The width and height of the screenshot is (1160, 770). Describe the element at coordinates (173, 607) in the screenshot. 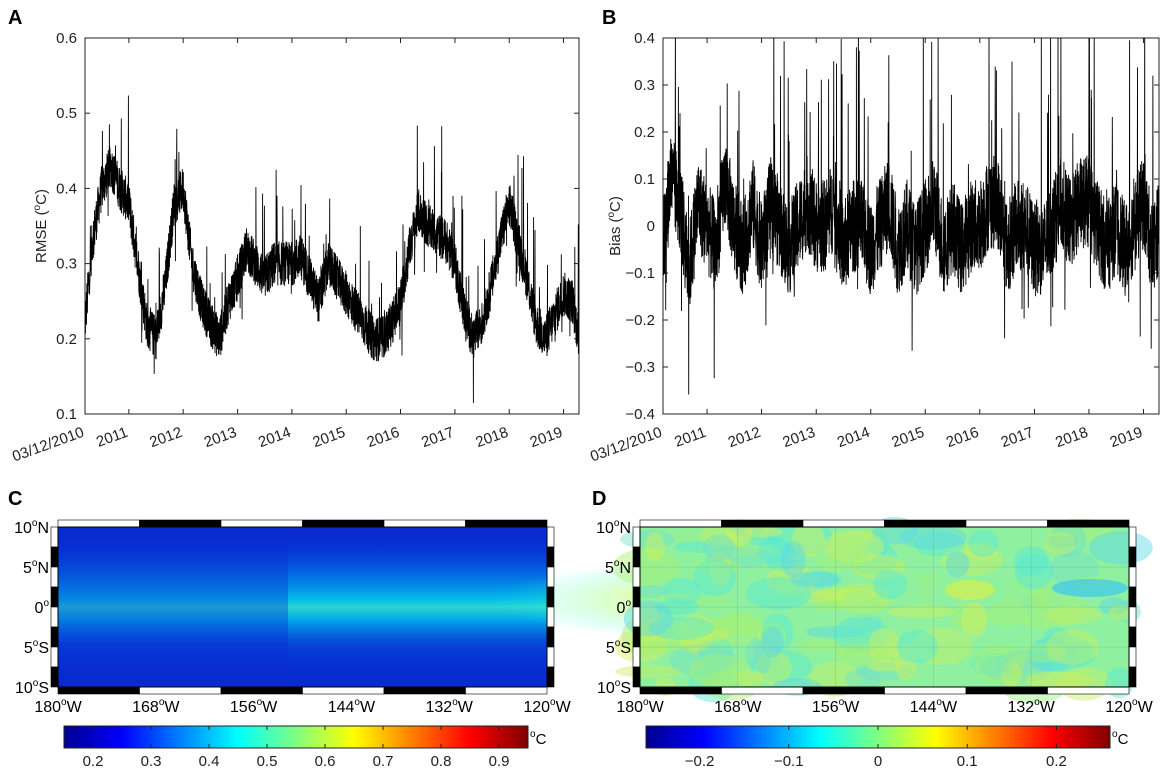

I see `map-c-western-fade` at that location.